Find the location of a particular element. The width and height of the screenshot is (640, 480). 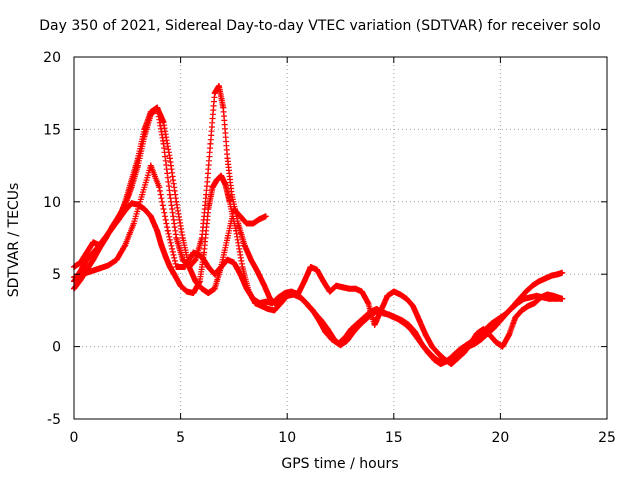

x-tick-label: 0 is located at coordinates (74, 438).